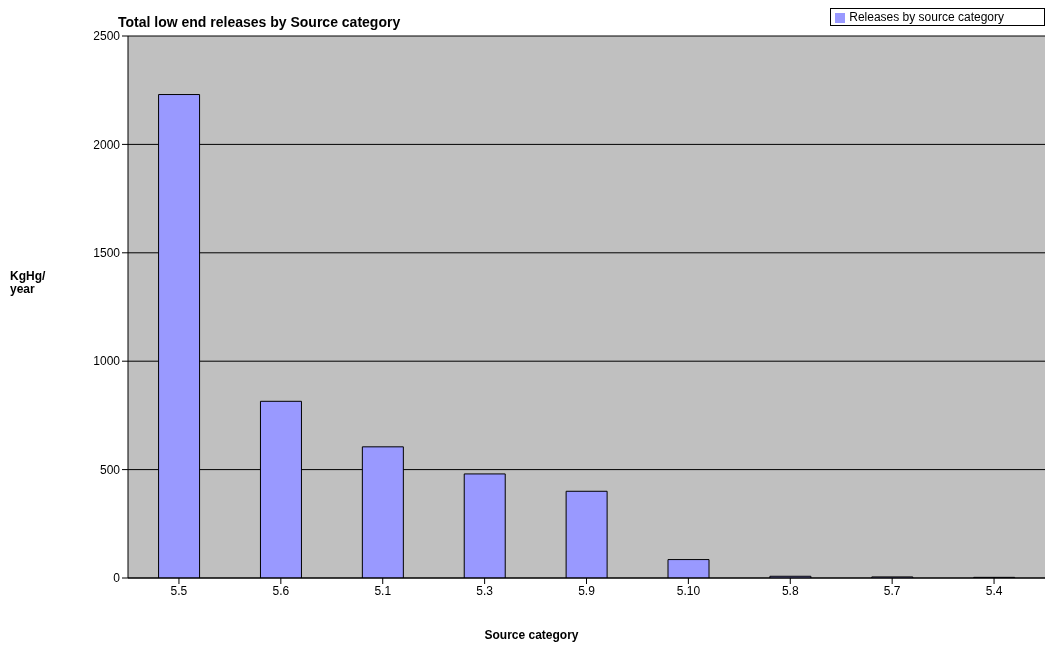  What do you see at coordinates (892, 590) in the screenshot?
I see `x-tick-label: 5.7` at bounding box center [892, 590].